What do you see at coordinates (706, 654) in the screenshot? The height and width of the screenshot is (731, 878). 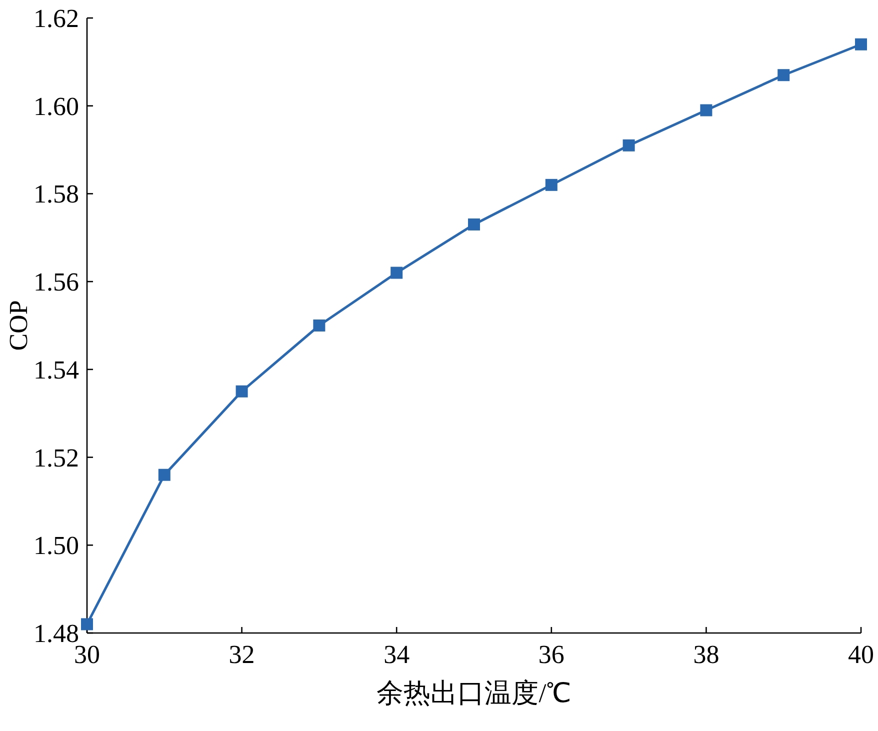 I see `x-tick-label: 38` at bounding box center [706, 654].